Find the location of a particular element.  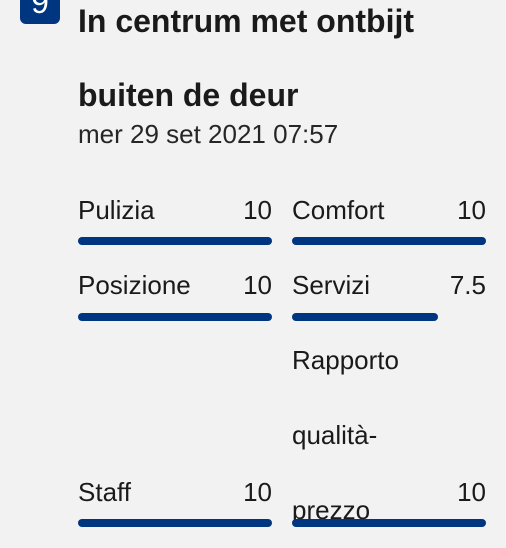

rating-value: 7.5 is located at coordinates (467, 285).